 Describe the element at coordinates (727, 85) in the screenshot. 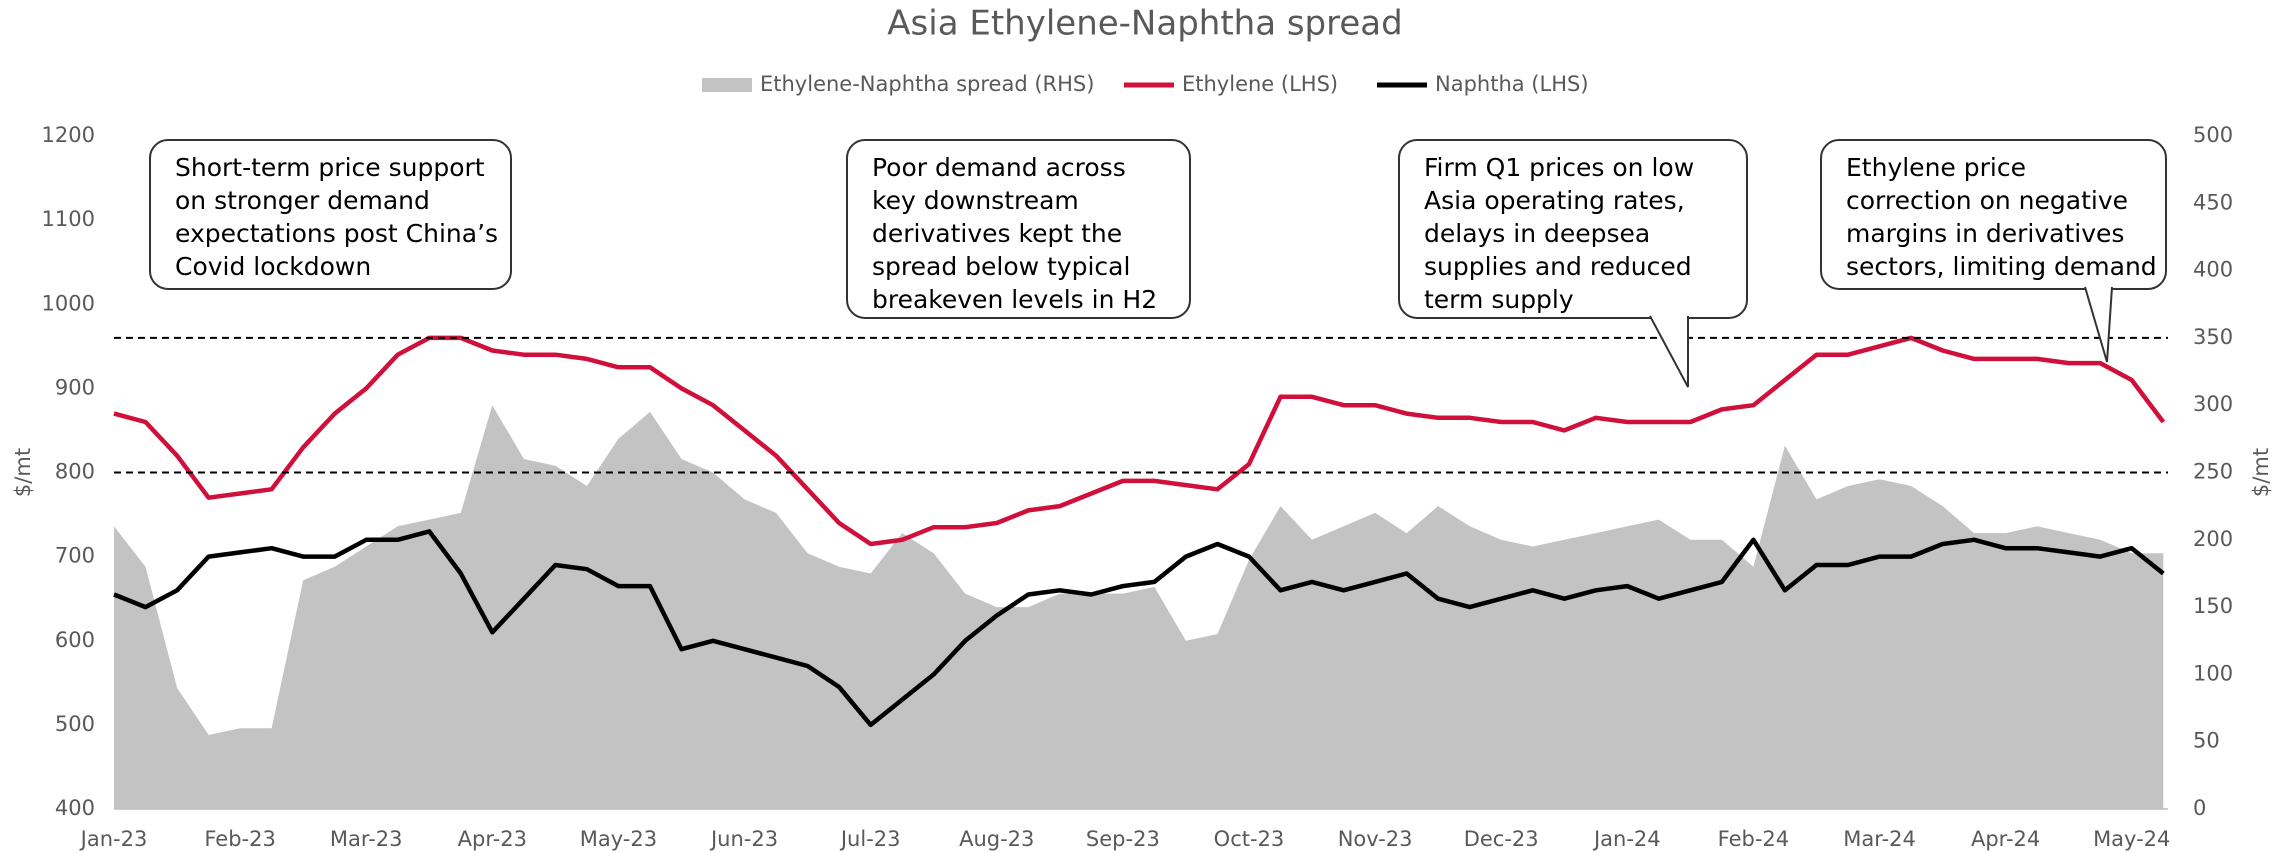

I see `legend-swatch` at that location.